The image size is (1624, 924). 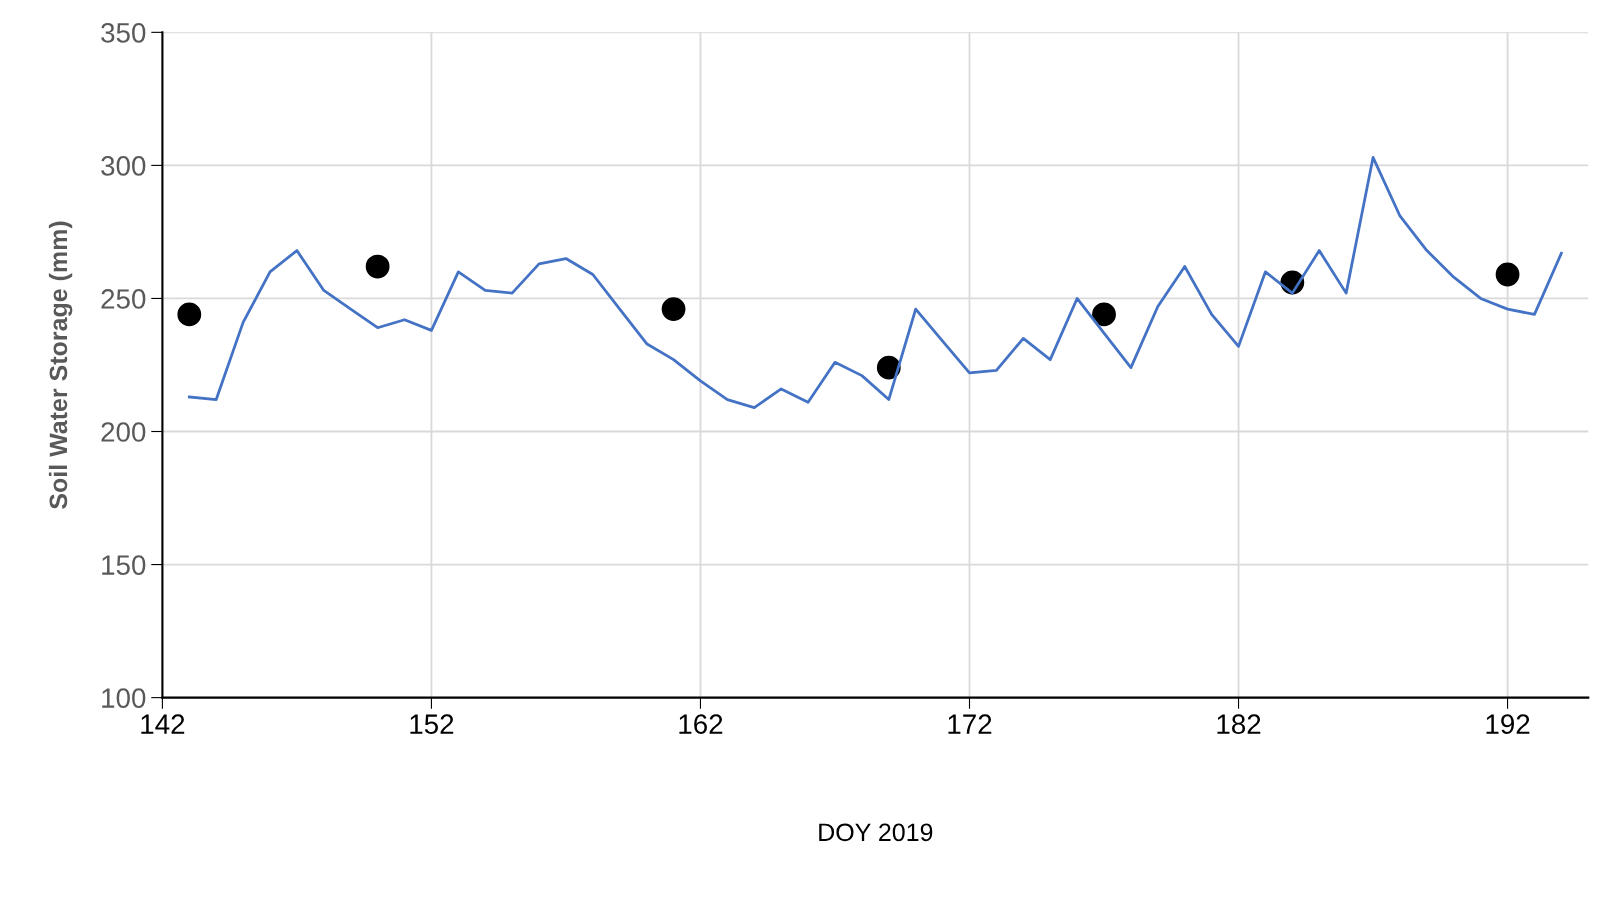 What do you see at coordinates (970, 724) in the screenshot?
I see `x-tick-label: 172` at bounding box center [970, 724].